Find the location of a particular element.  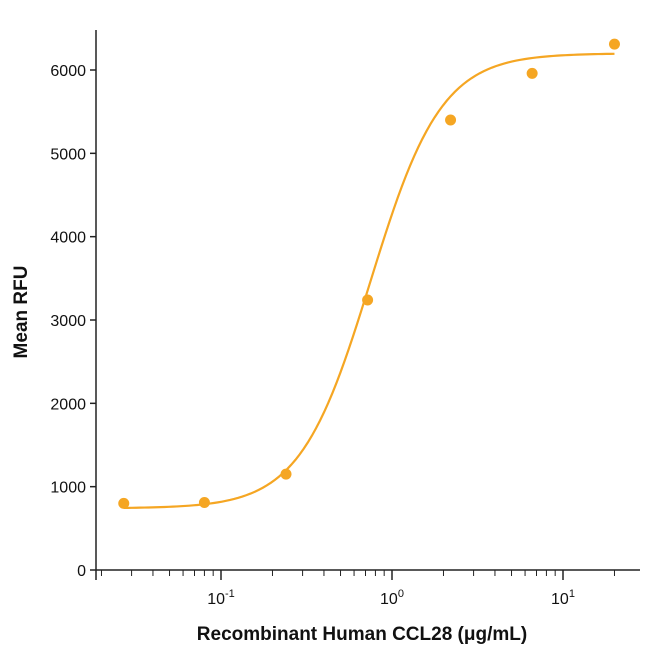

y-tick-label: 0 is located at coordinates (81, 571).